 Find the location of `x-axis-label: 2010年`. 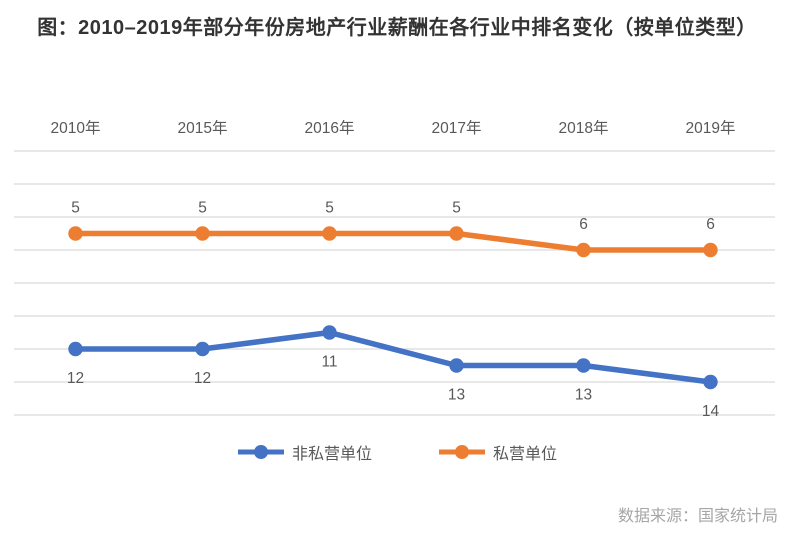

x-axis-label: 2010年 is located at coordinates (76, 128).